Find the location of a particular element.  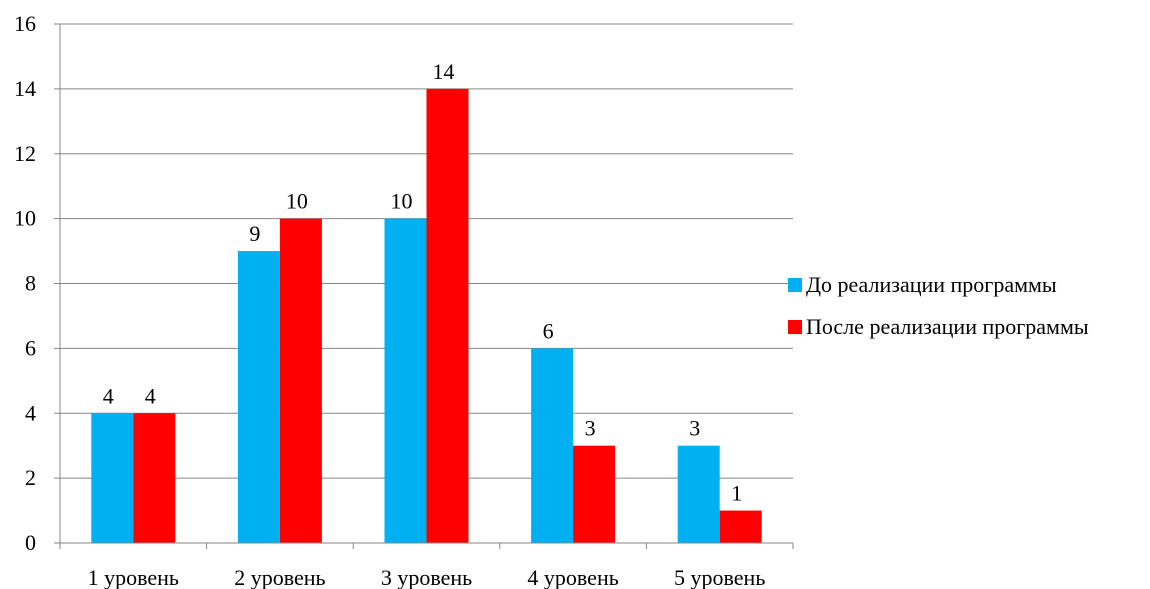

x-tick-label: 1 уровень is located at coordinates (133, 577).